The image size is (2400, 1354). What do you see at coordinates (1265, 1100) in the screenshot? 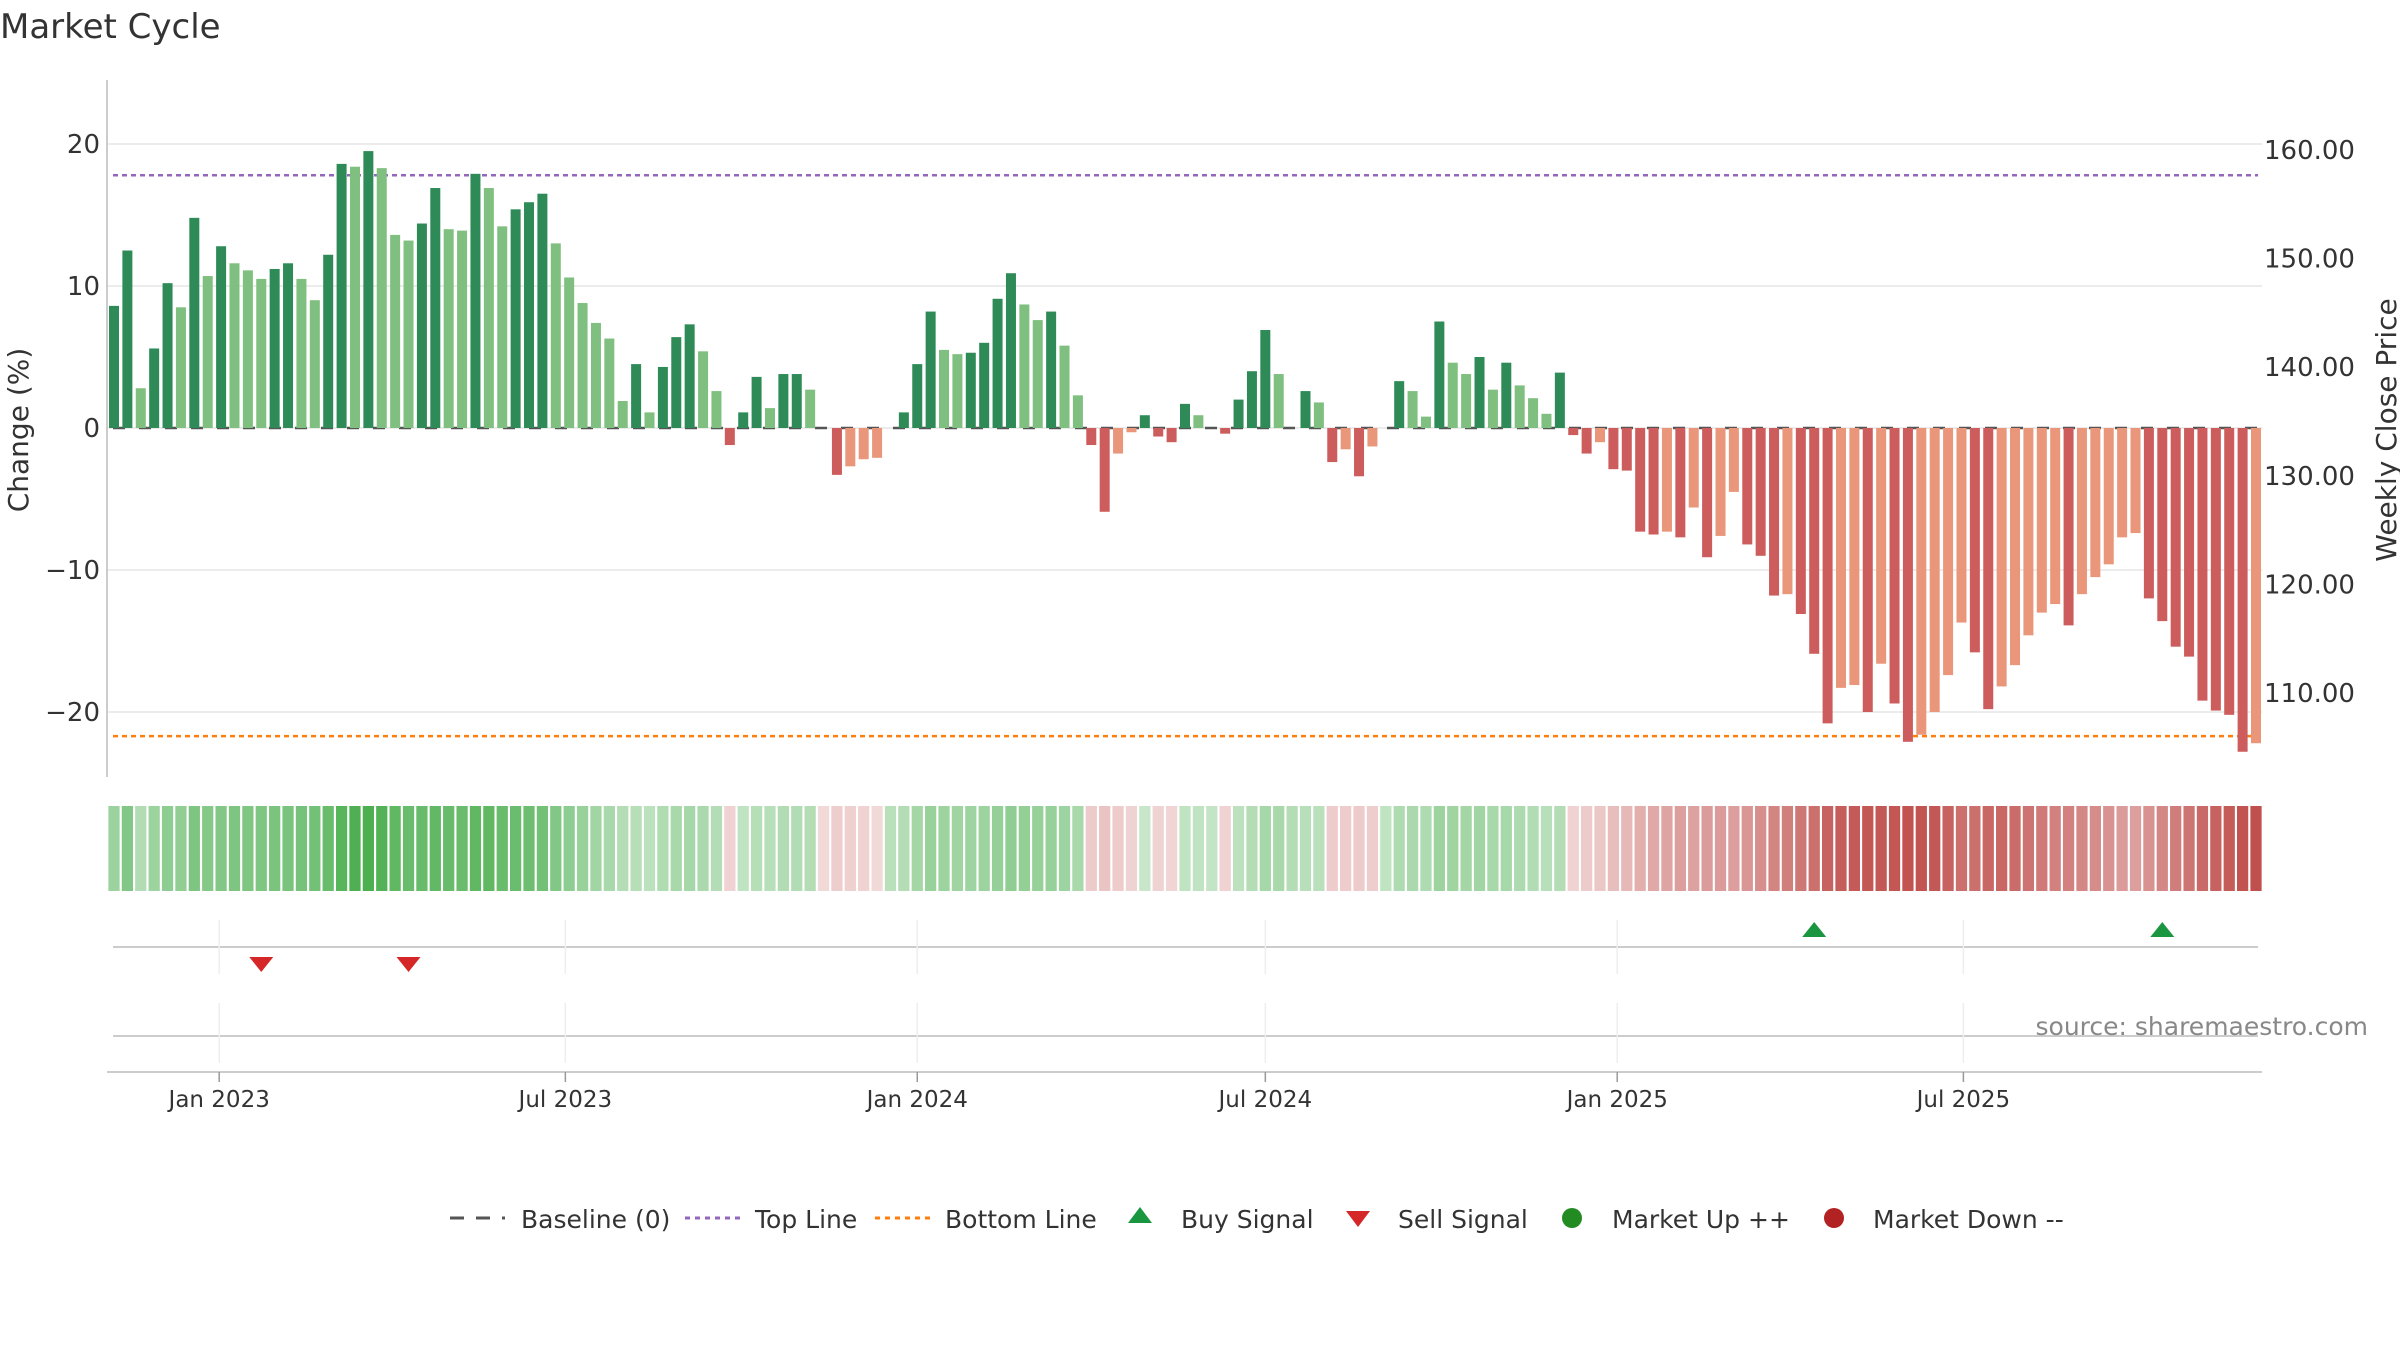
I see `x-tick-label: Jul 2024` at bounding box center [1265, 1100].